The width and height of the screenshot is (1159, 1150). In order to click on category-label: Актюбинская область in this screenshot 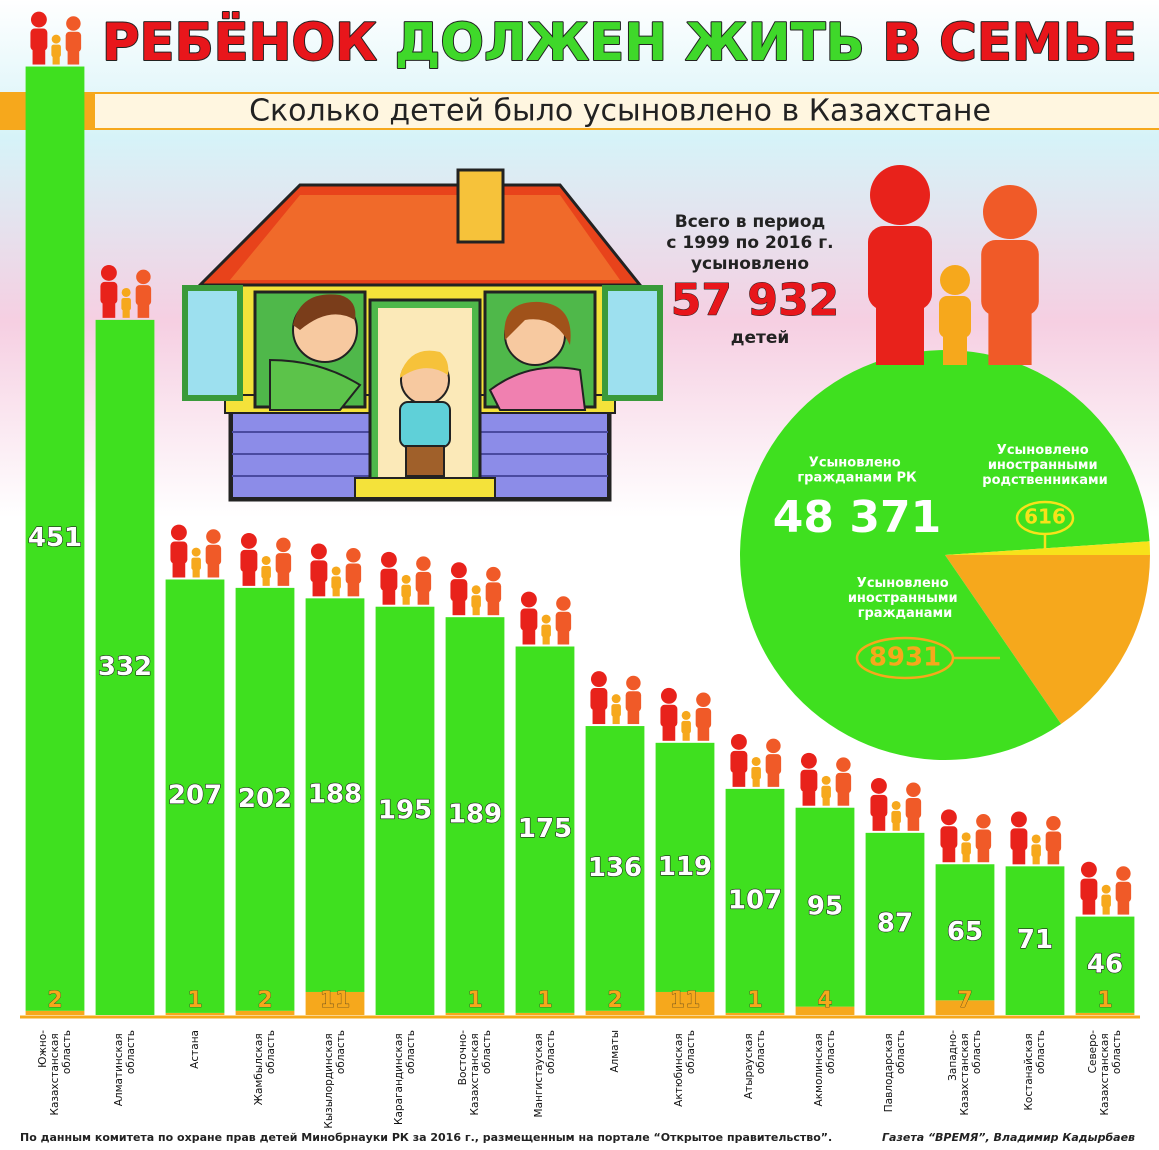, I will do `click(685, 1068)`.